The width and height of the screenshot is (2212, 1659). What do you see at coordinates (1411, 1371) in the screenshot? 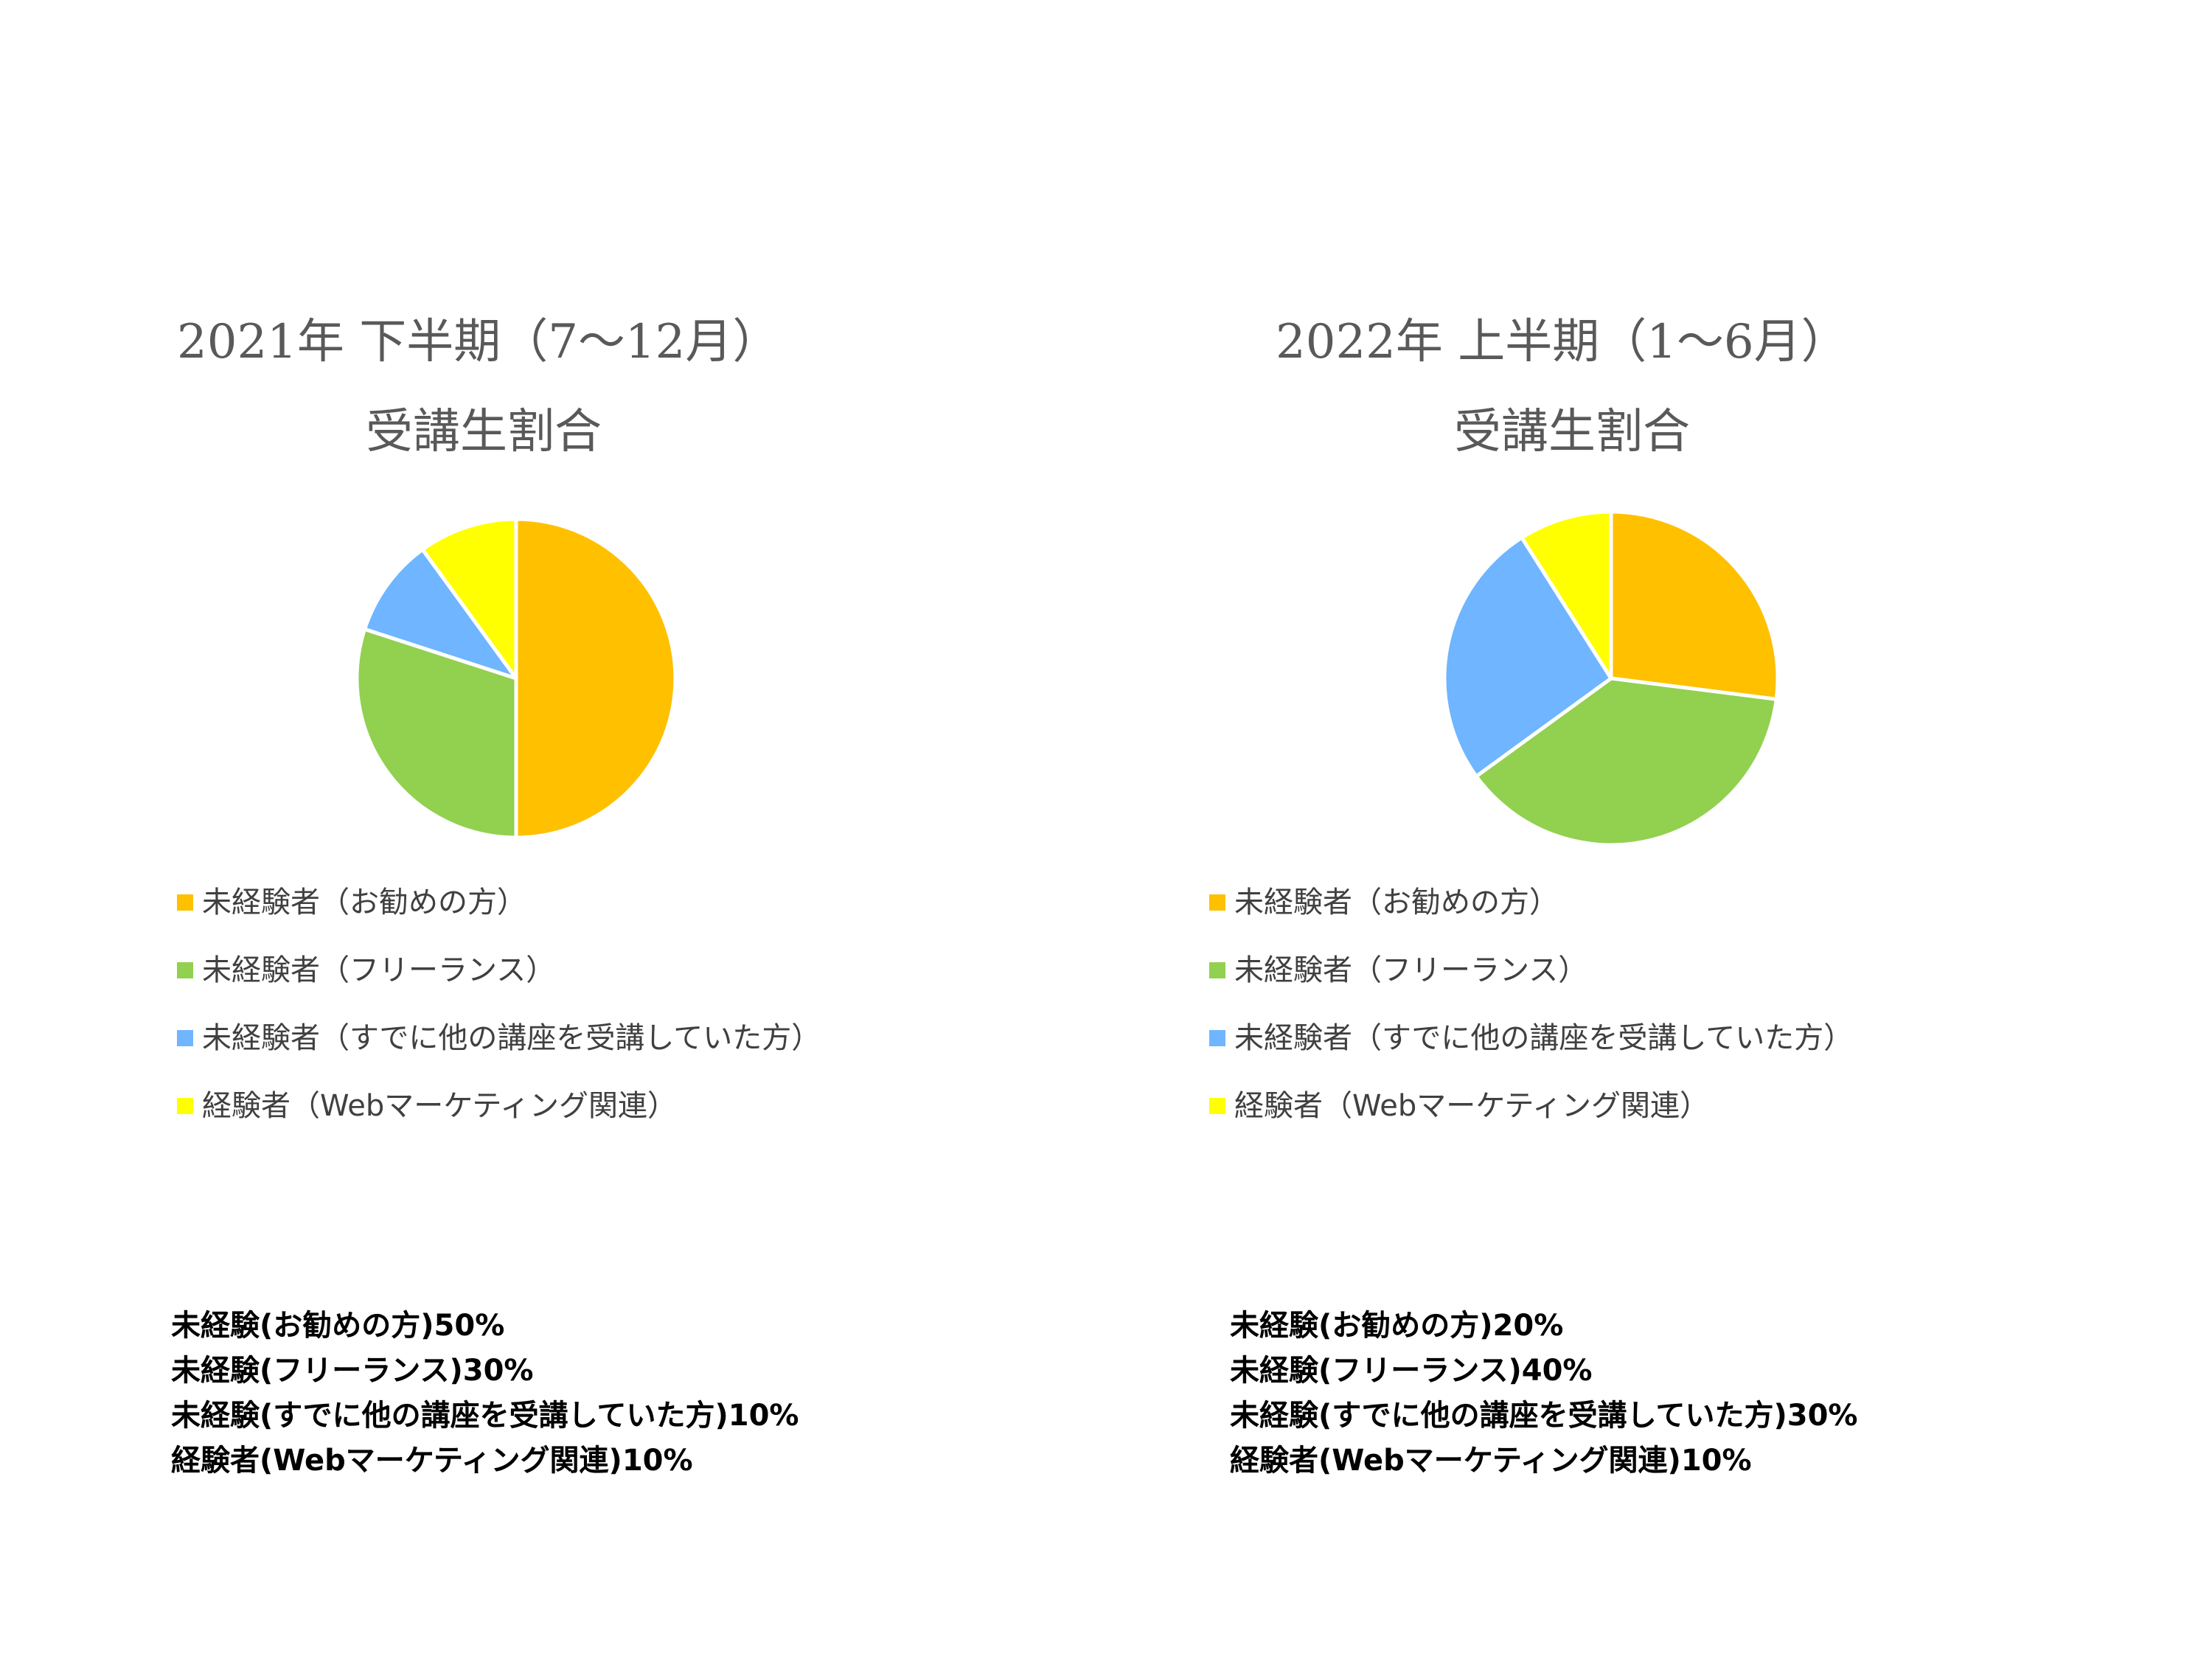
I see `summary-line: 未経験(フリーランス)40%` at bounding box center [1411, 1371].